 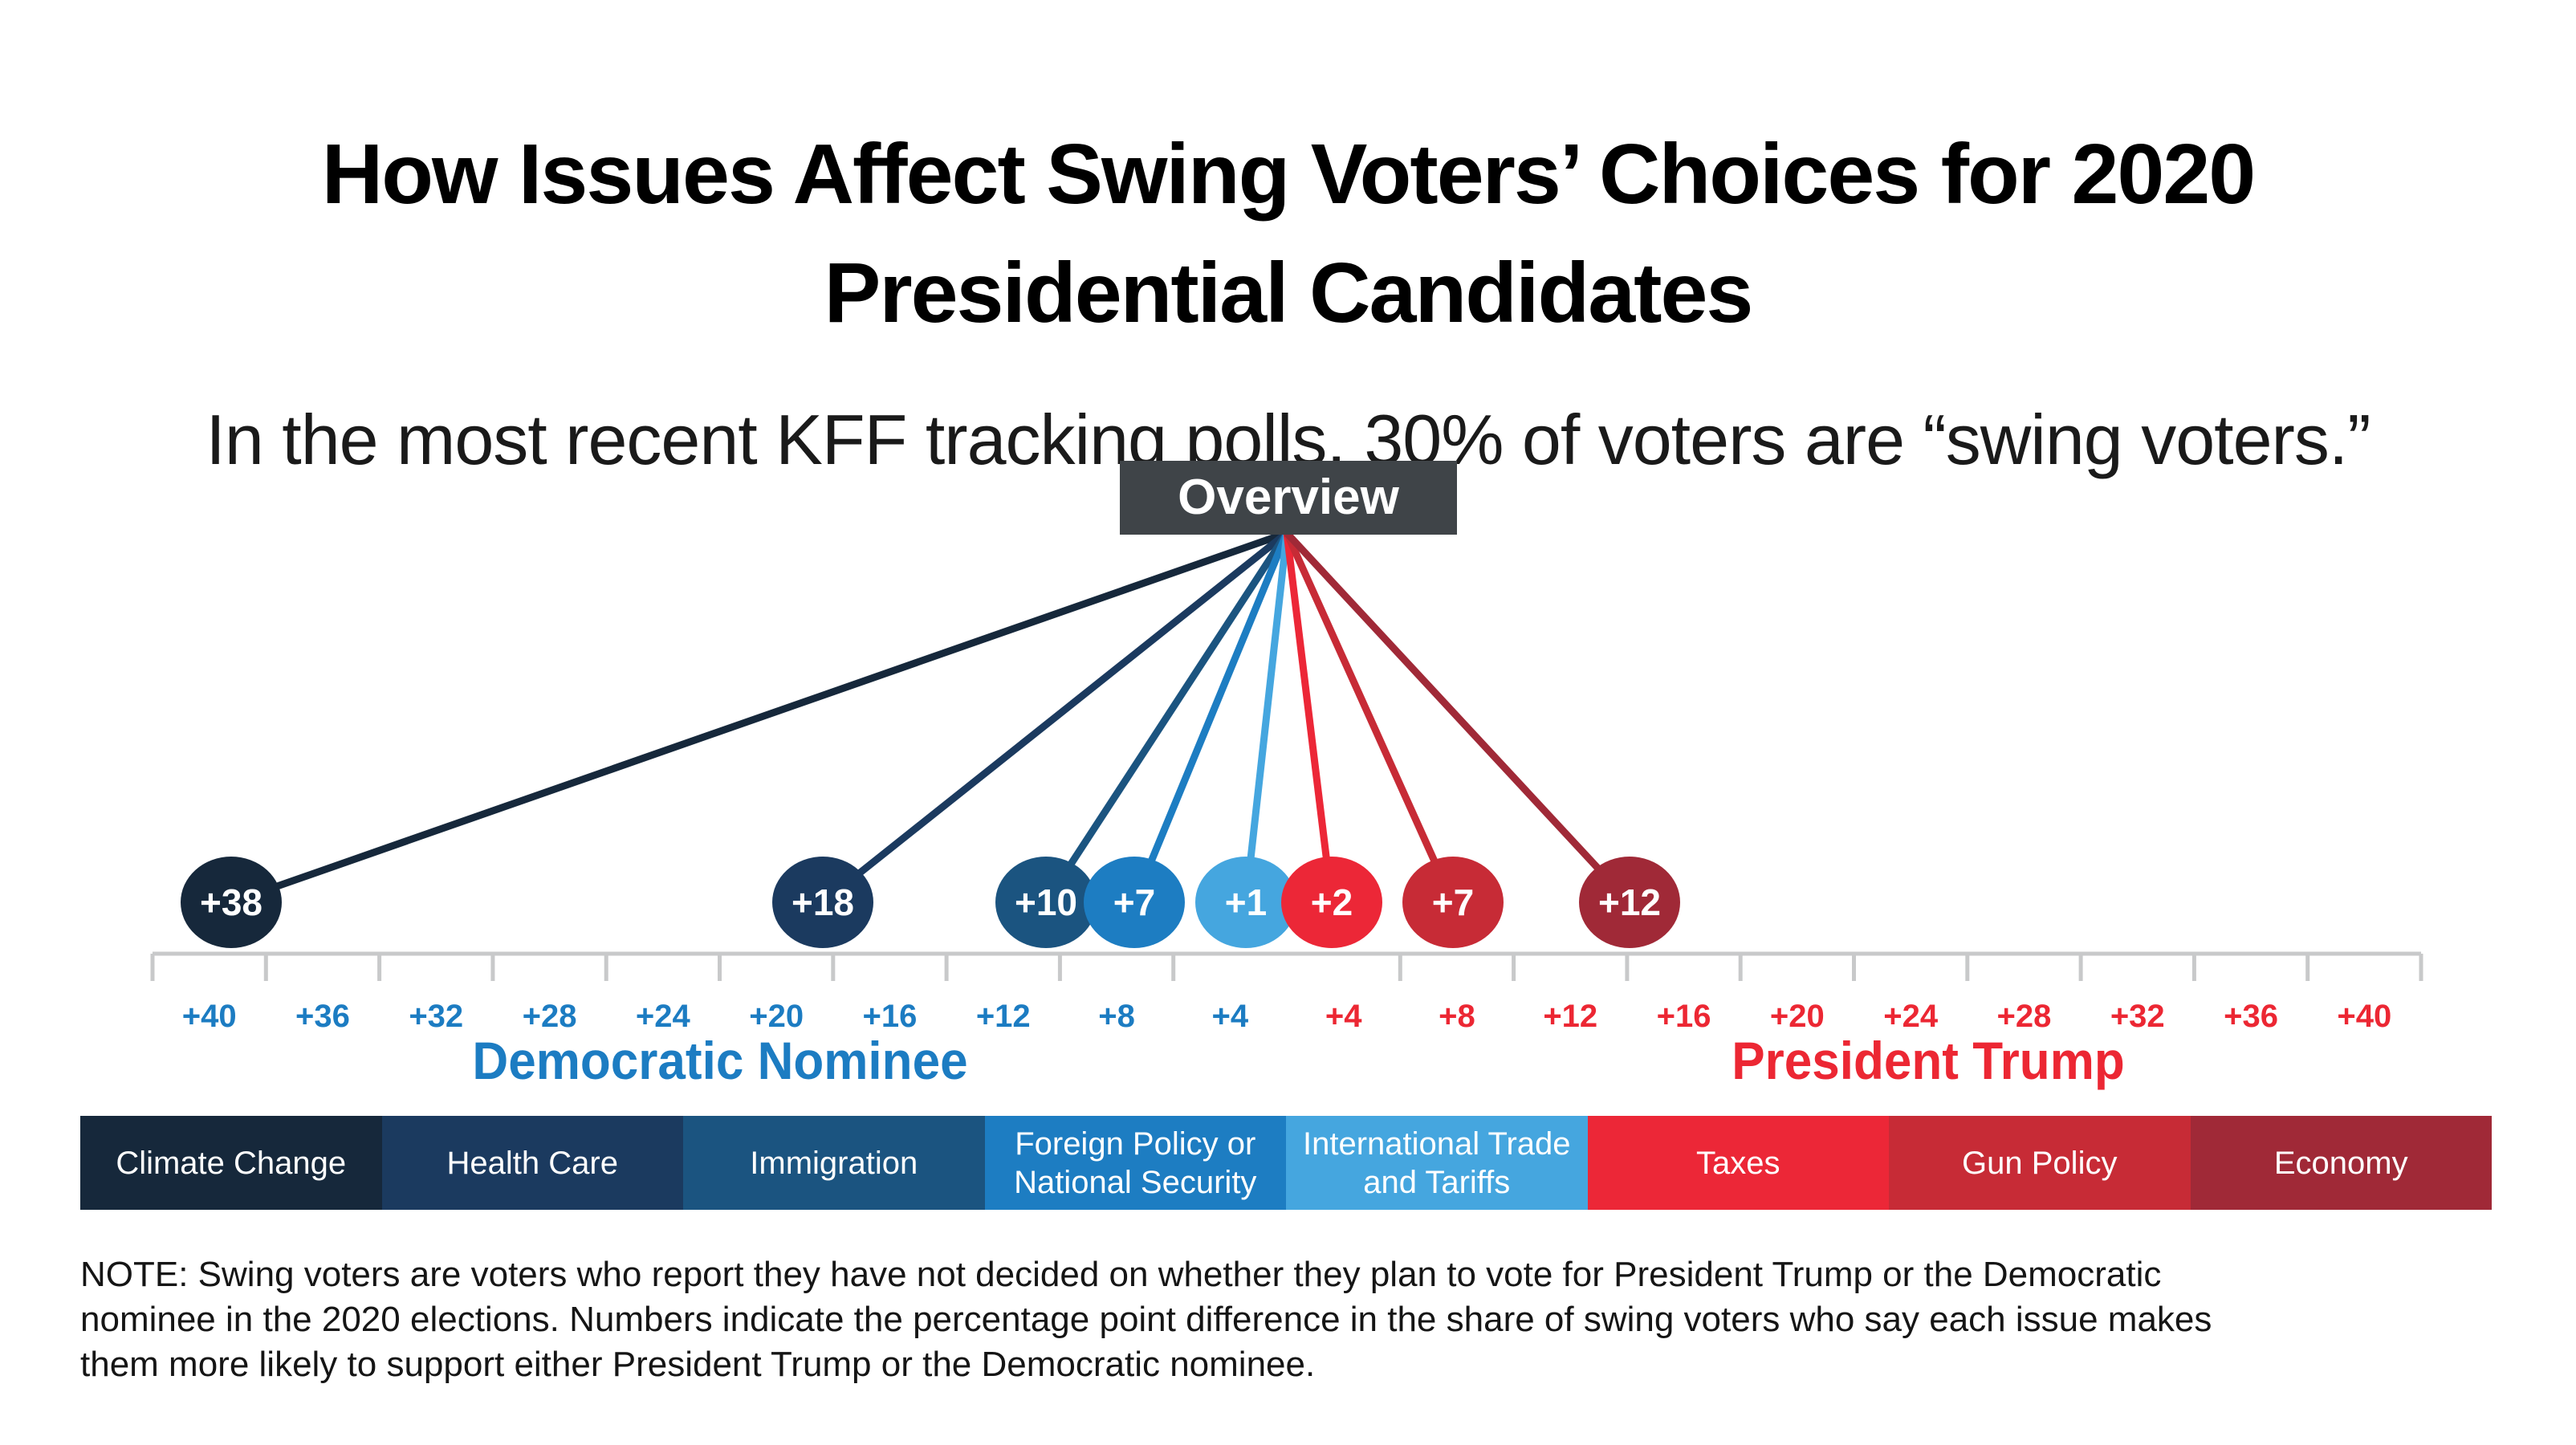 I want to click on legend-item-label: Gun Policy, so click(x=2040, y=1163).